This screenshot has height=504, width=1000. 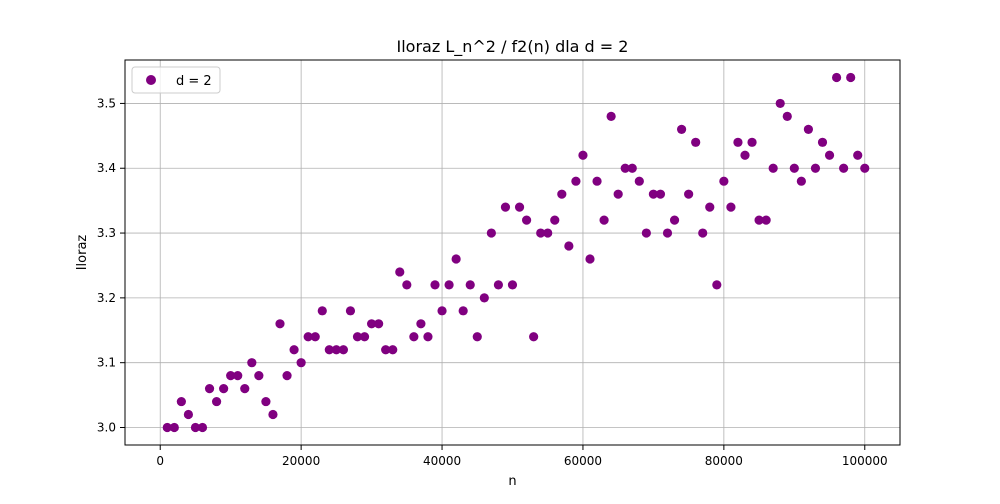 I want to click on y-tick-label: 3.3, so click(x=106, y=233).